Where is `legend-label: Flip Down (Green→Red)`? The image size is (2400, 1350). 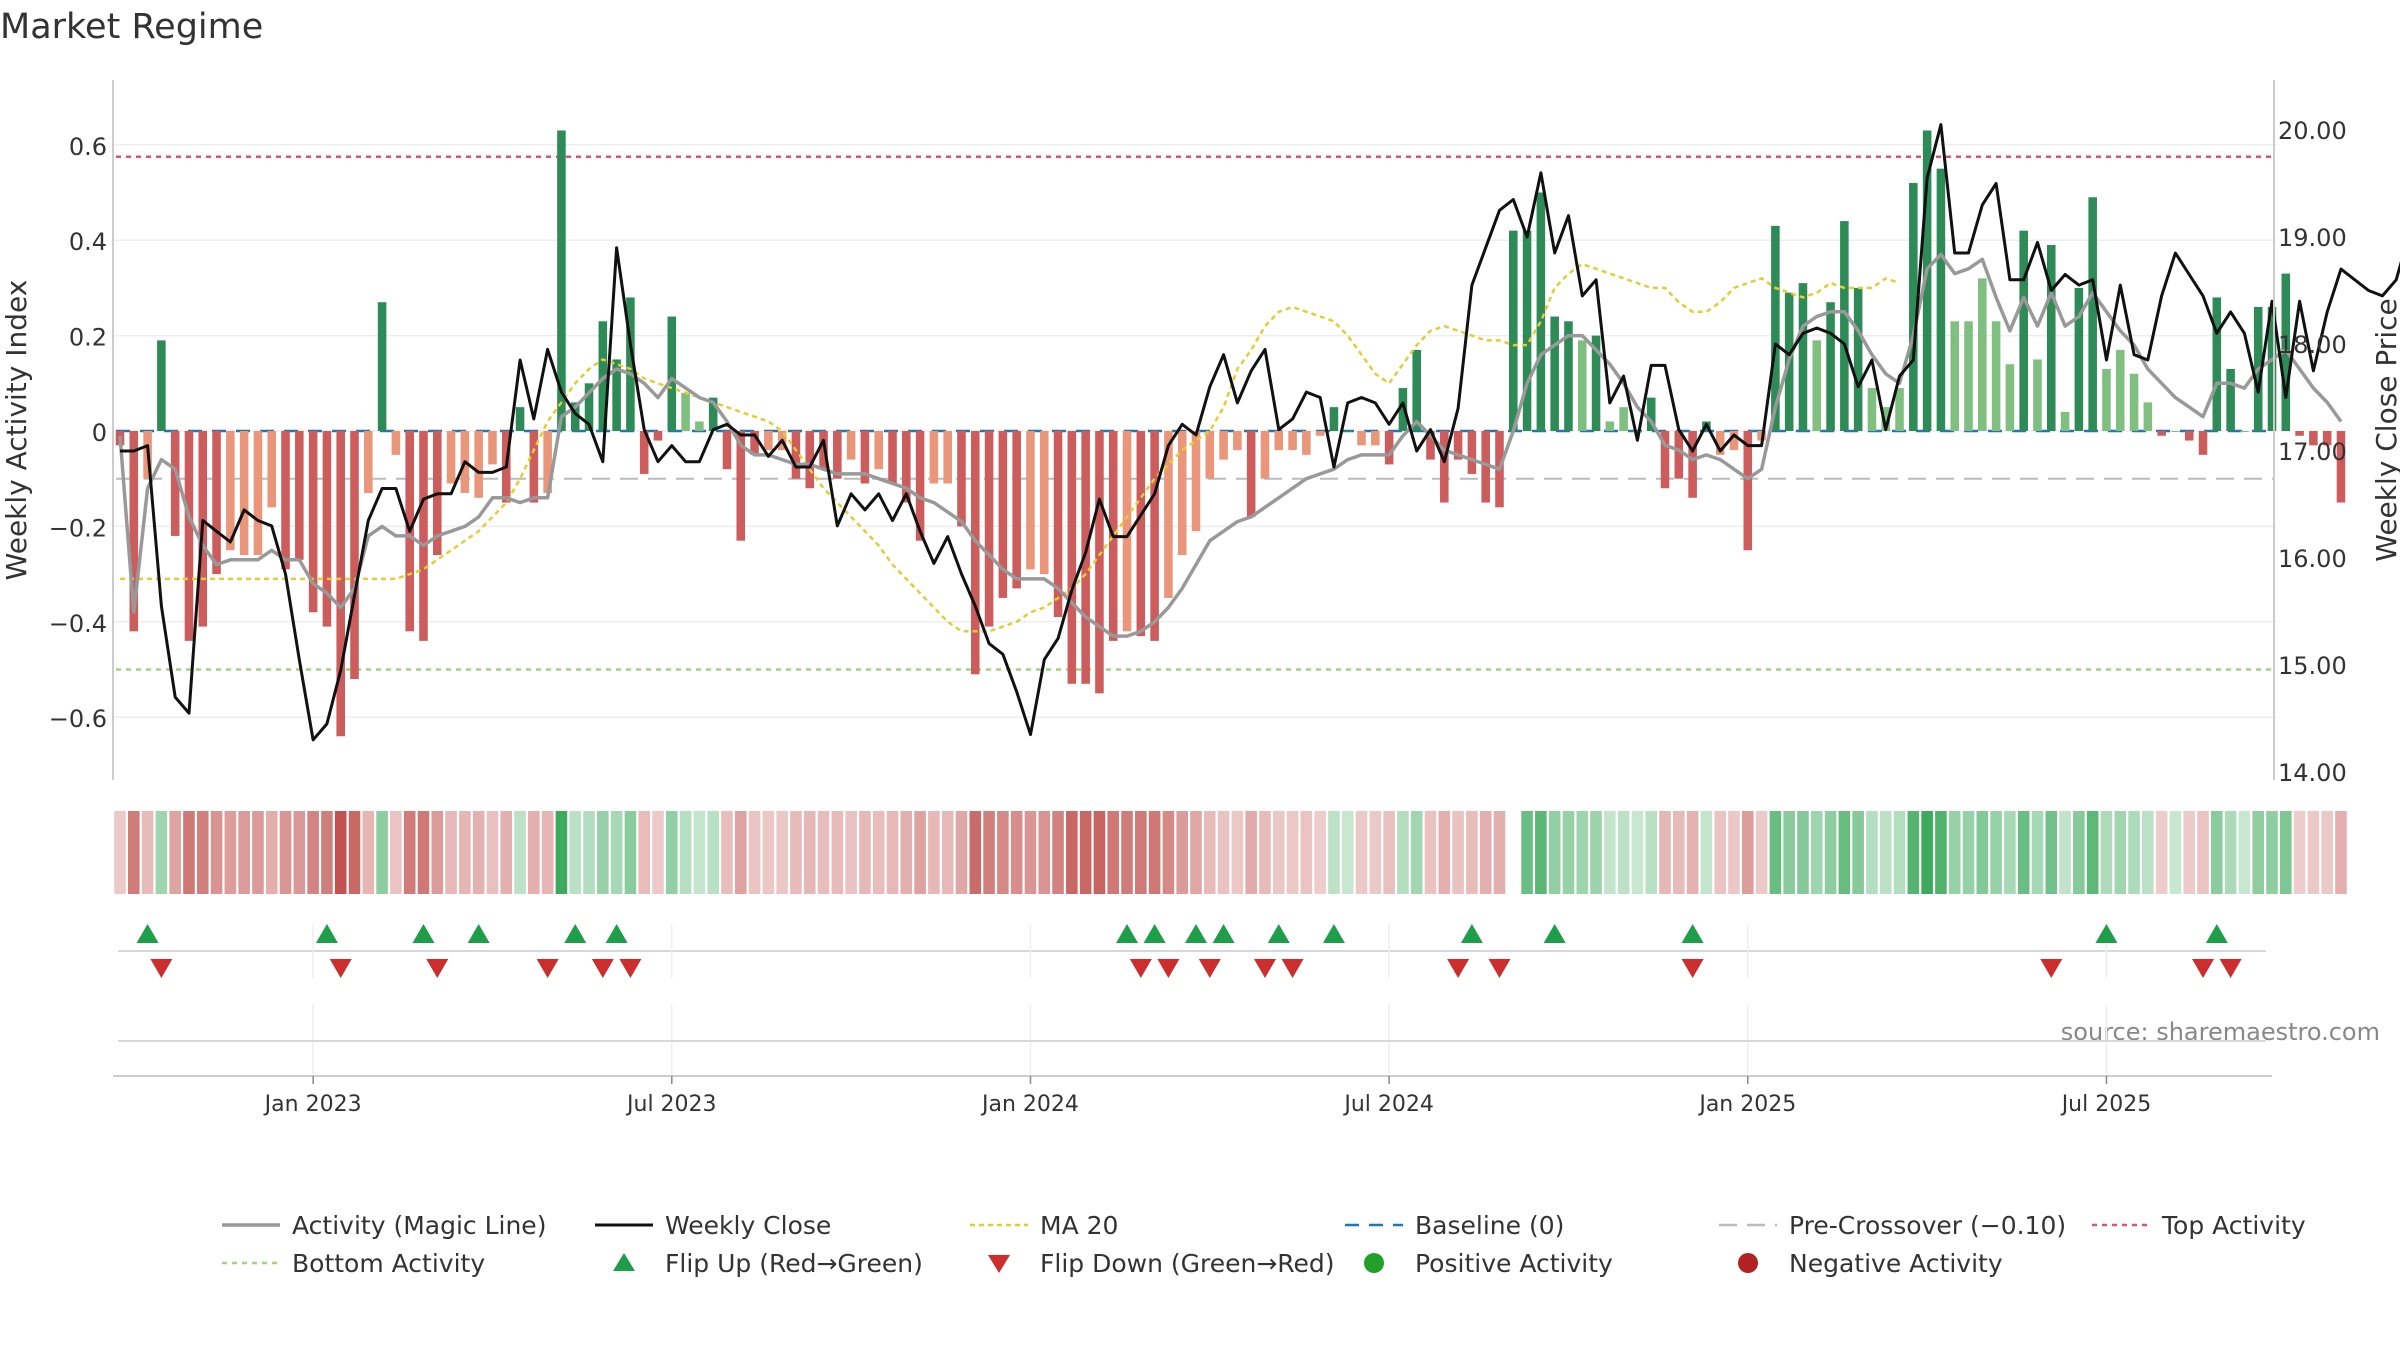 legend-label: Flip Down (Green→Red) is located at coordinates (1187, 1263).